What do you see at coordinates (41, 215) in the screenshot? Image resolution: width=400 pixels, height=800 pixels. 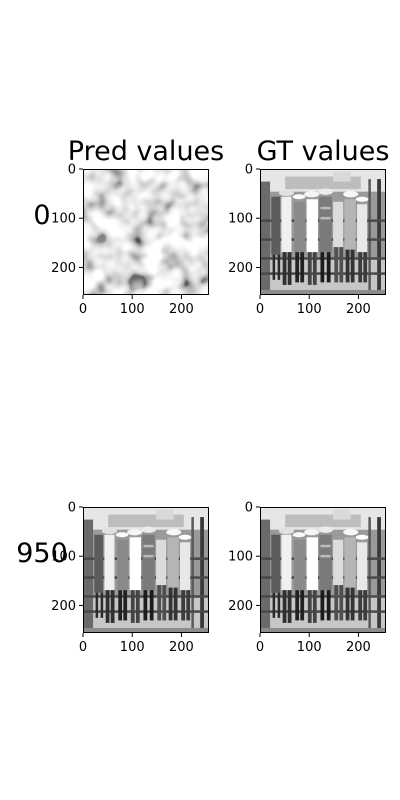 I see `row-label: 0` at bounding box center [41, 215].